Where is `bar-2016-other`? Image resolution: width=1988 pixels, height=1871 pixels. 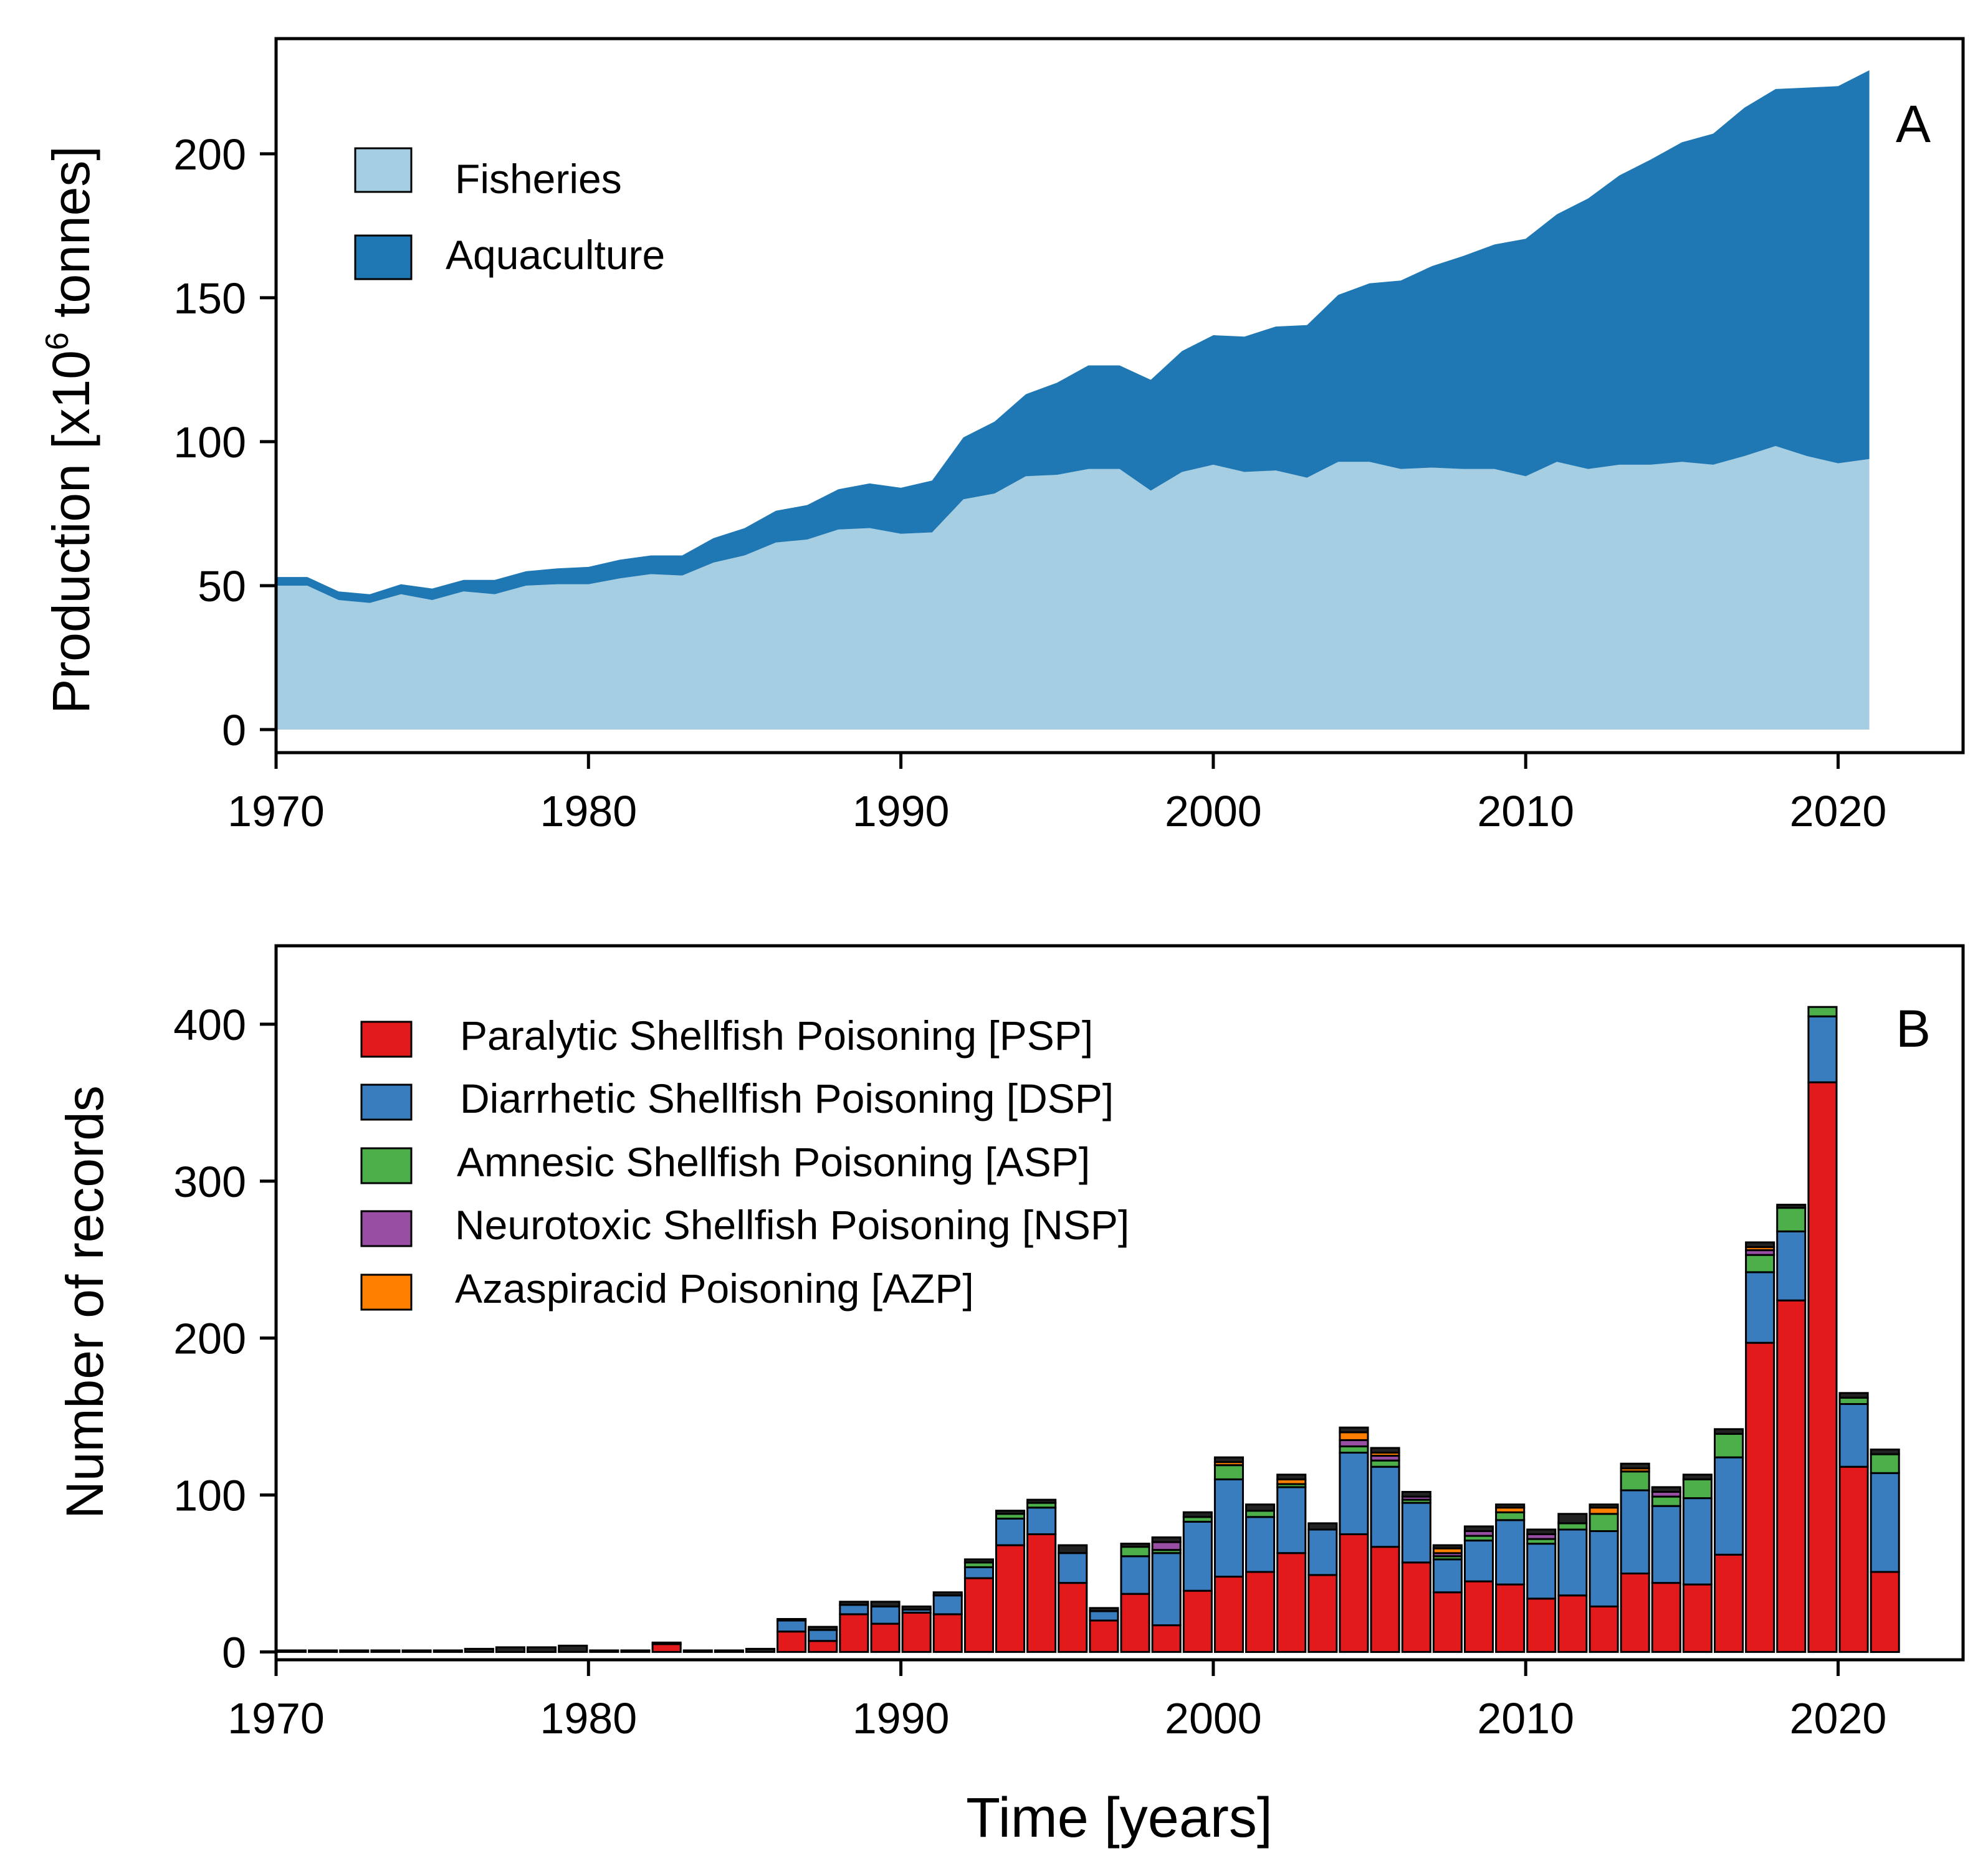
bar-2016-other is located at coordinates (1698, 1476).